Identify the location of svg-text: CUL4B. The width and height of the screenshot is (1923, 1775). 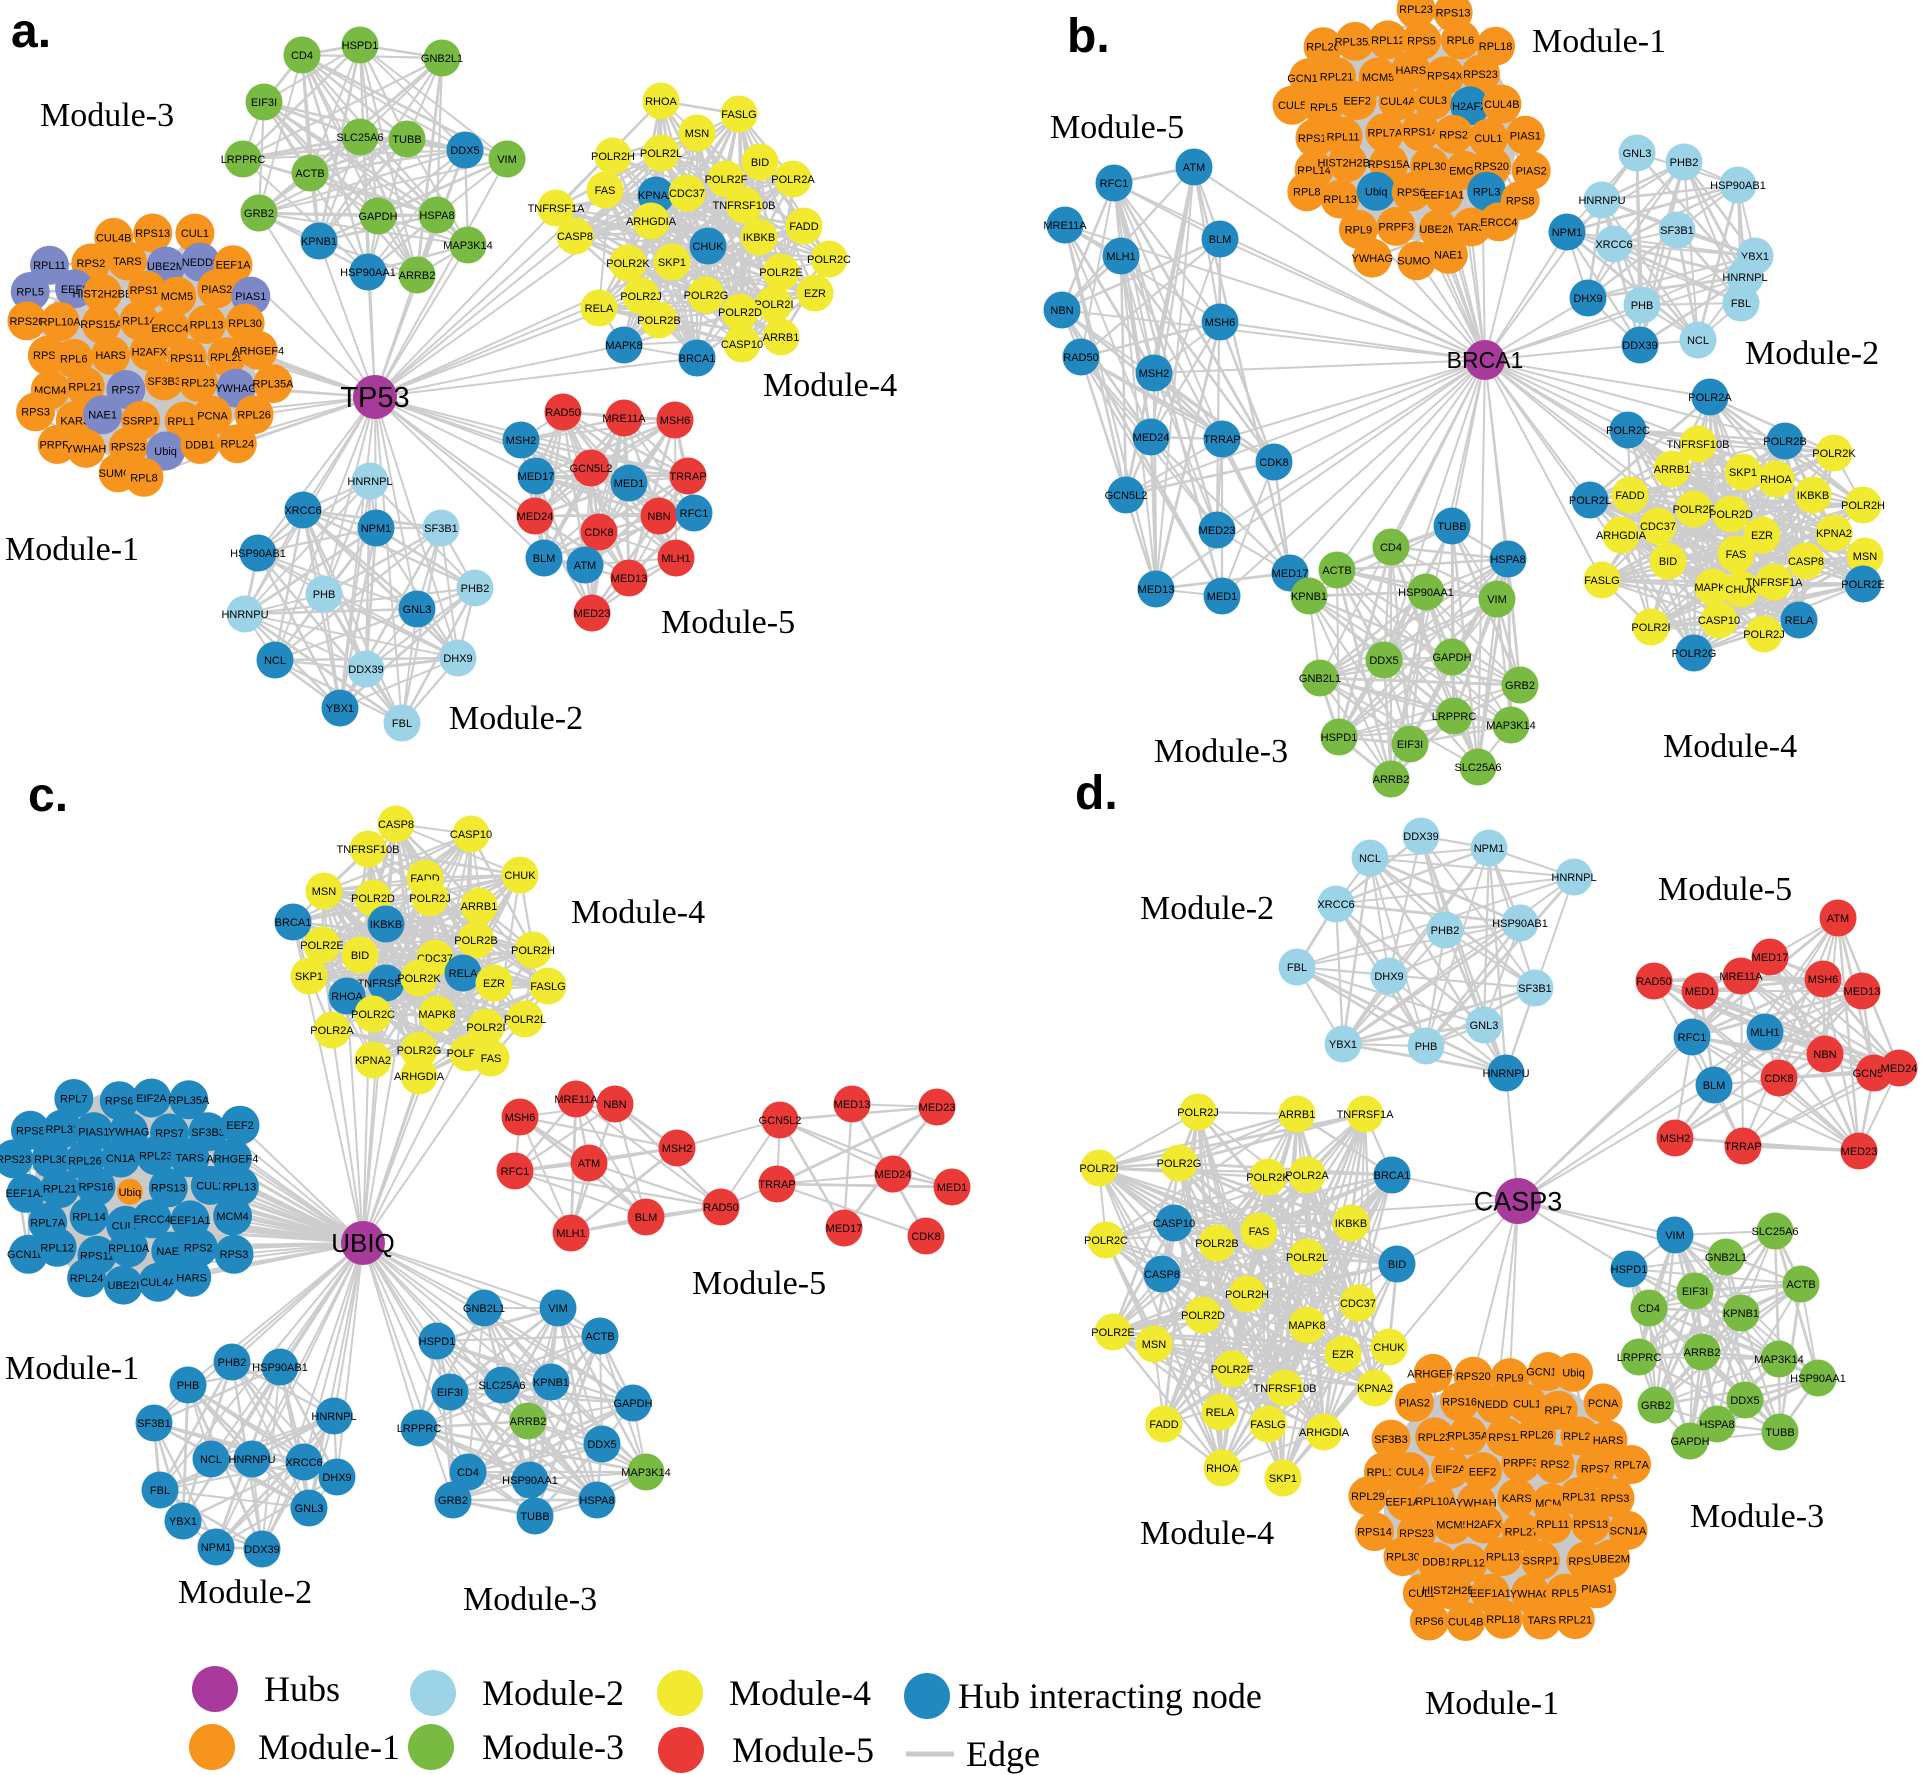
(1465, 1623).